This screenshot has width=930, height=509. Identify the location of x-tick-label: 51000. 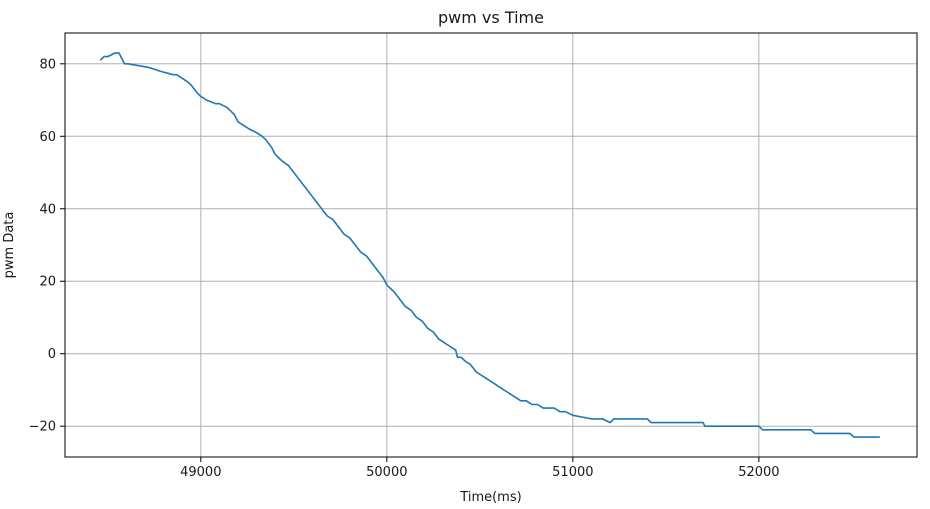
(572, 472).